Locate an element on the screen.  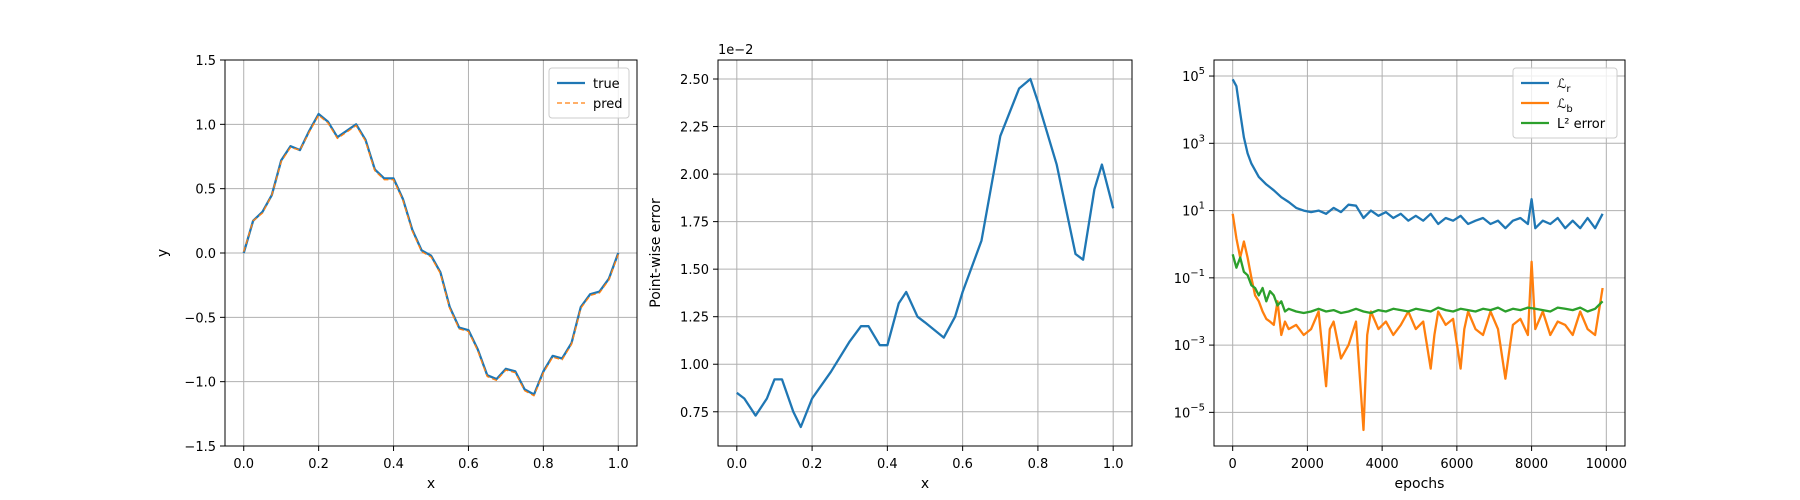
y-tick-label: 10⁻³ is located at coordinates (1189, 344).